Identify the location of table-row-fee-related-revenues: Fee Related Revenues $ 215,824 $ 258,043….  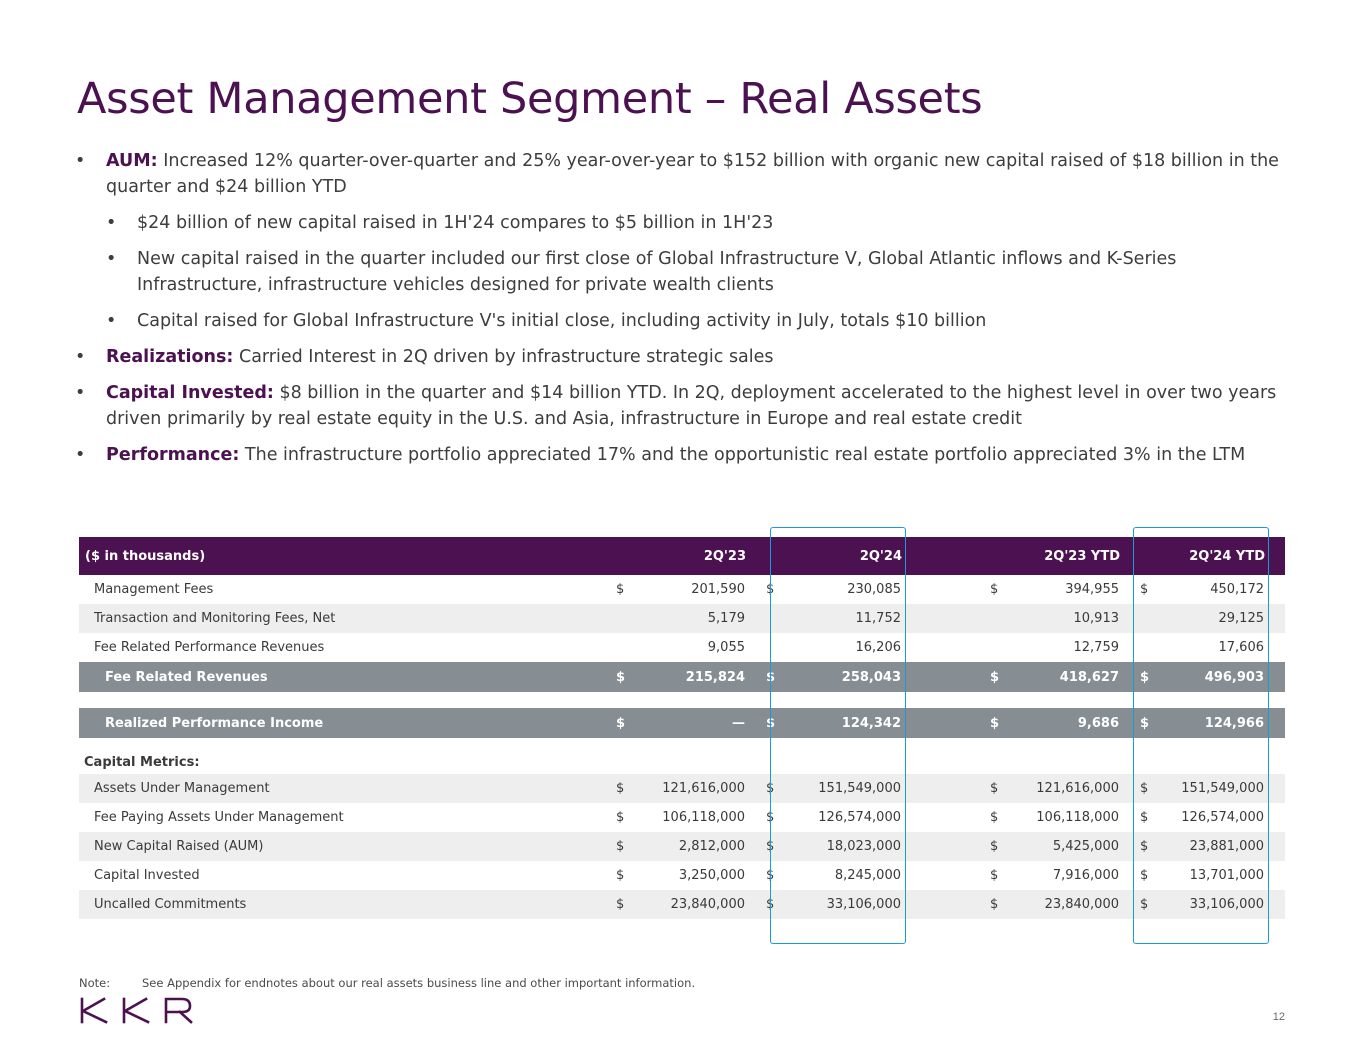
(682, 677).